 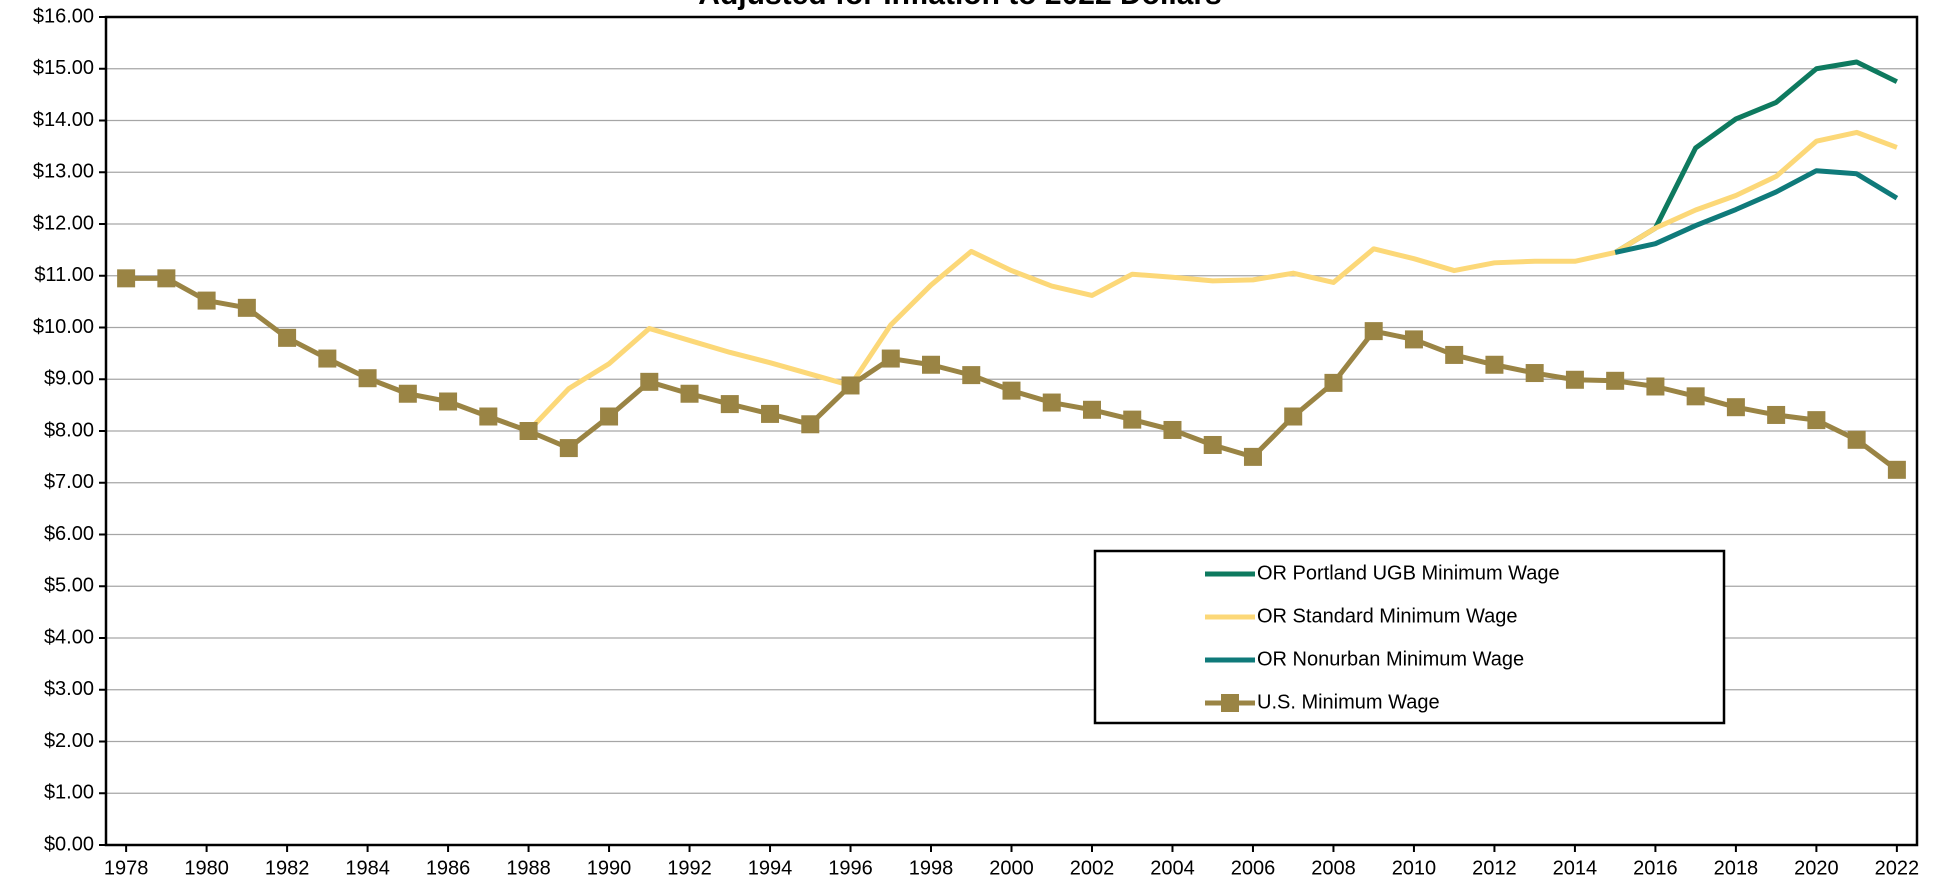 What do you see at coordinates (69, 844) in the screenshot?
I see `y-tick-label: $0.00` at bounding box center [69, 844].